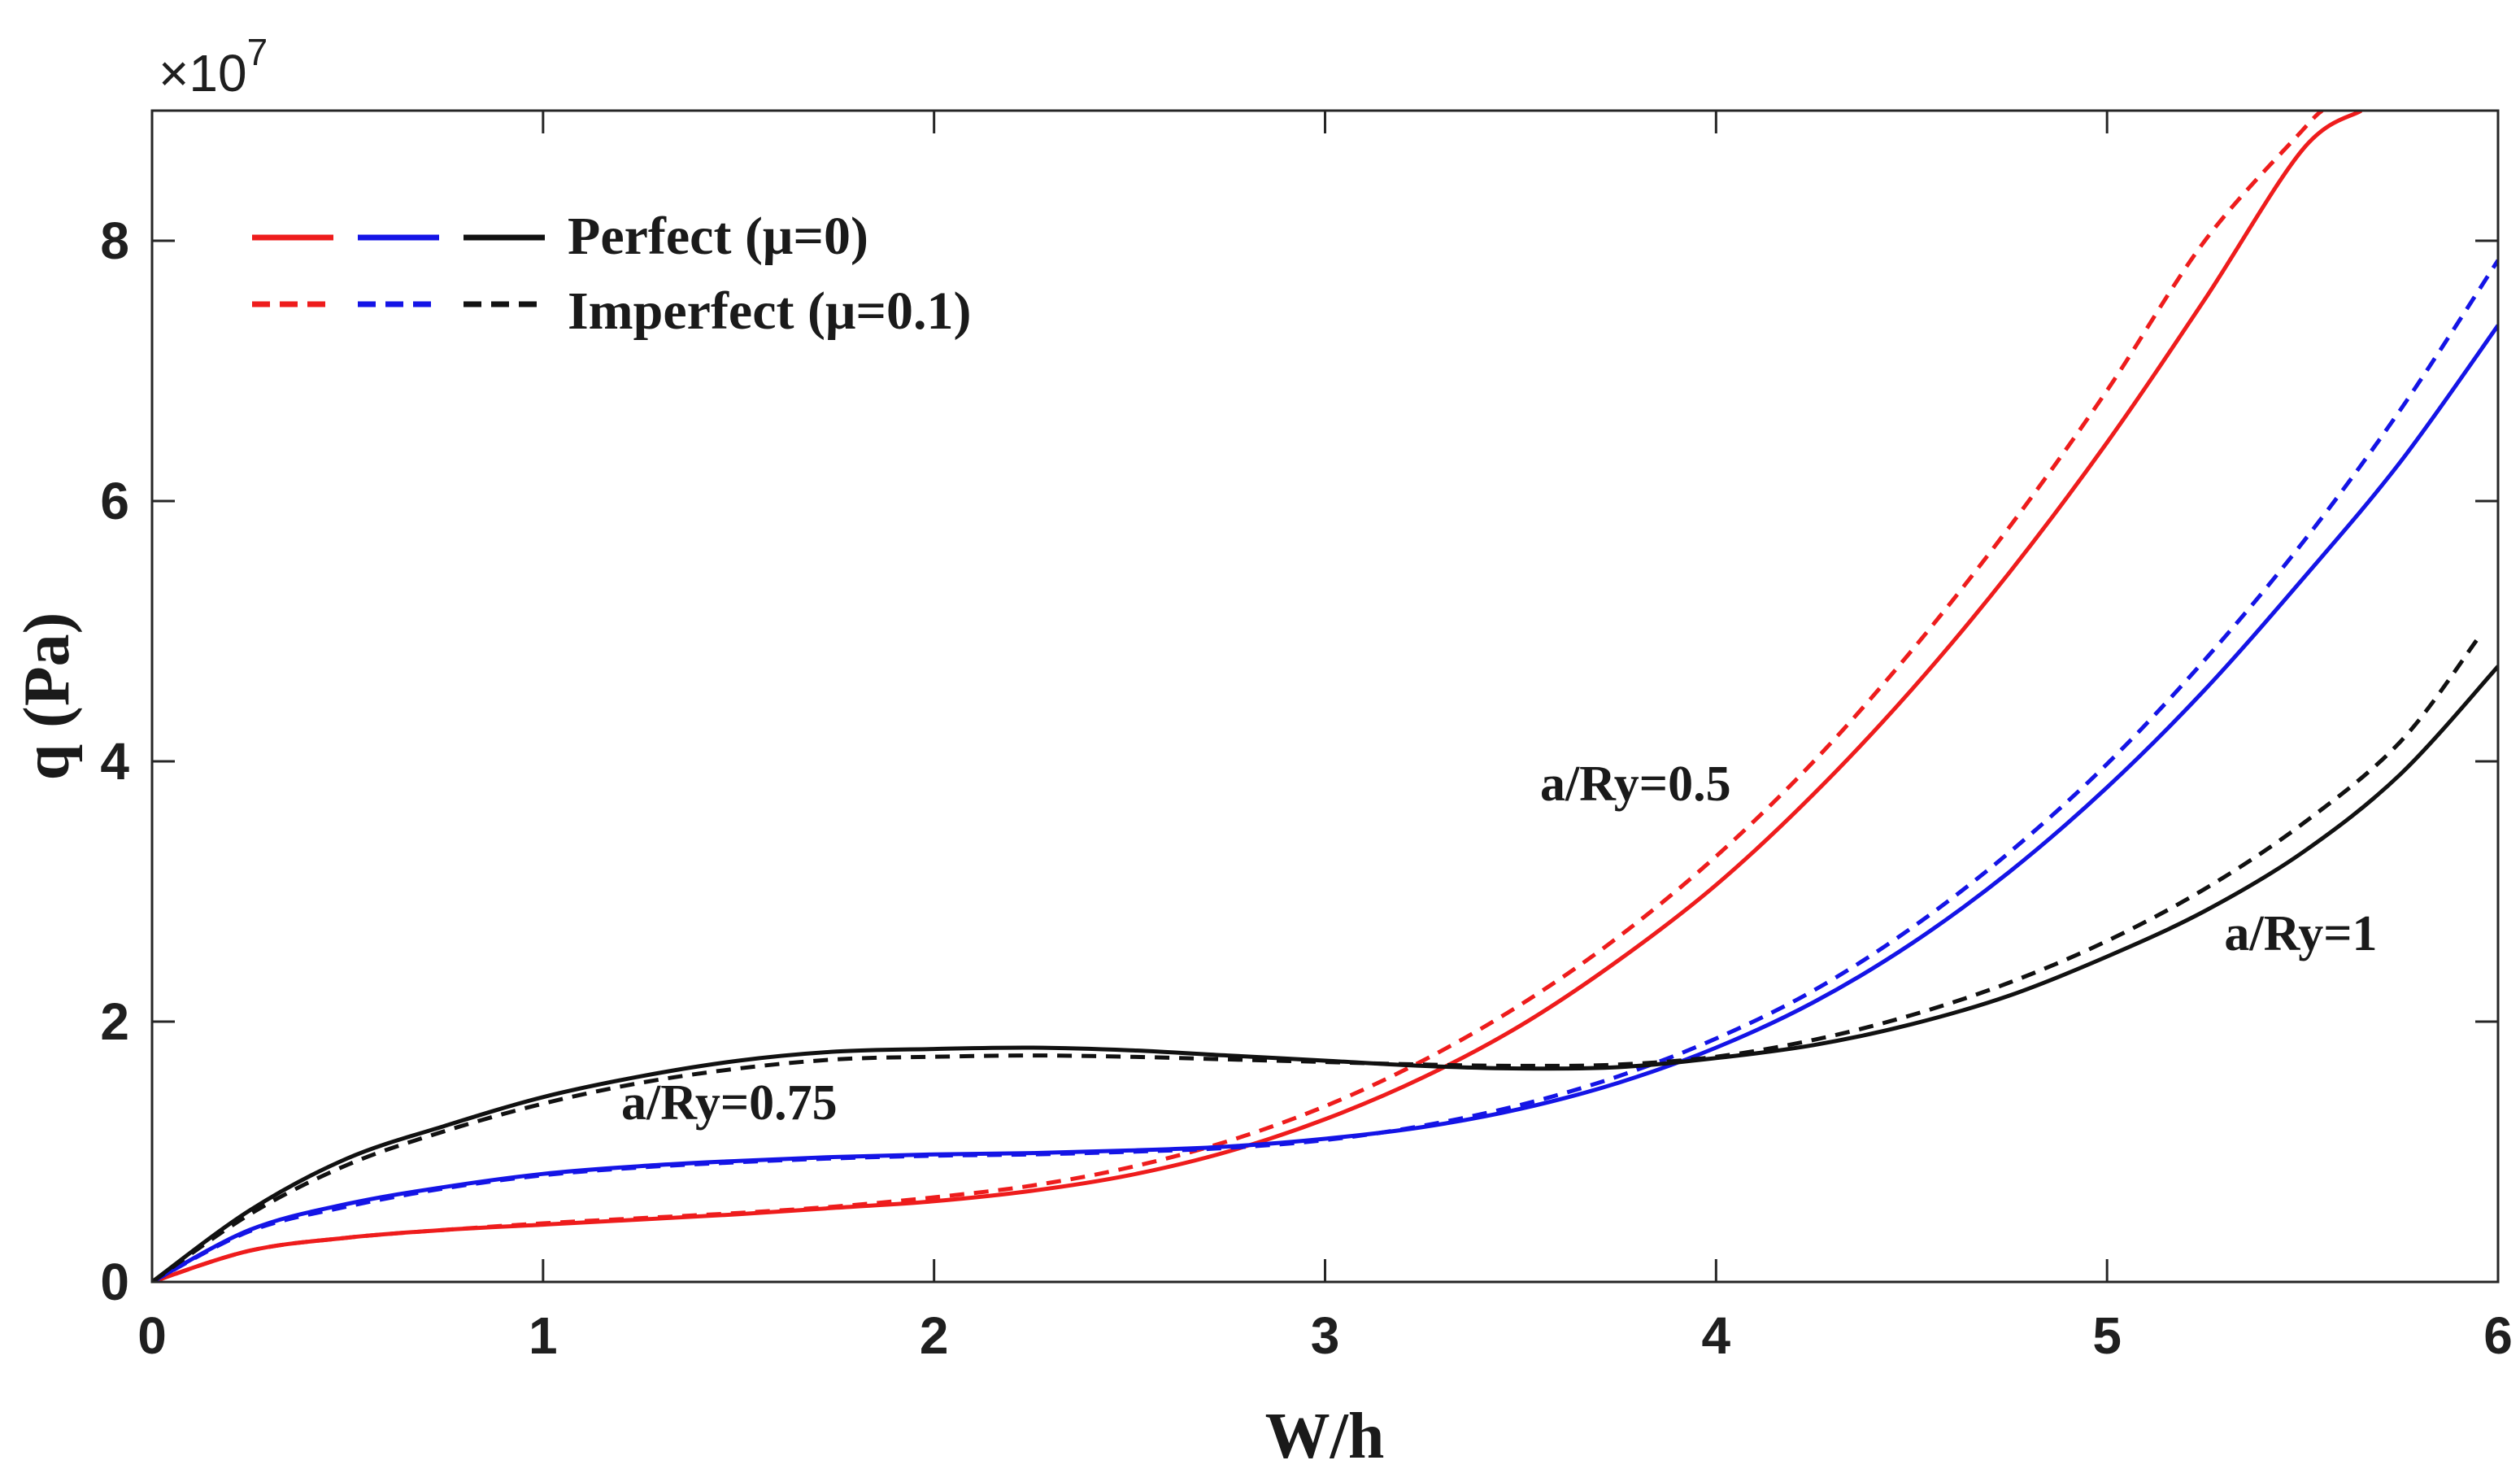  What do you see at coordinates (543, 1335) in the screenshot?
I see `x-tick-label: 1` at bounding box center [543, 1335].